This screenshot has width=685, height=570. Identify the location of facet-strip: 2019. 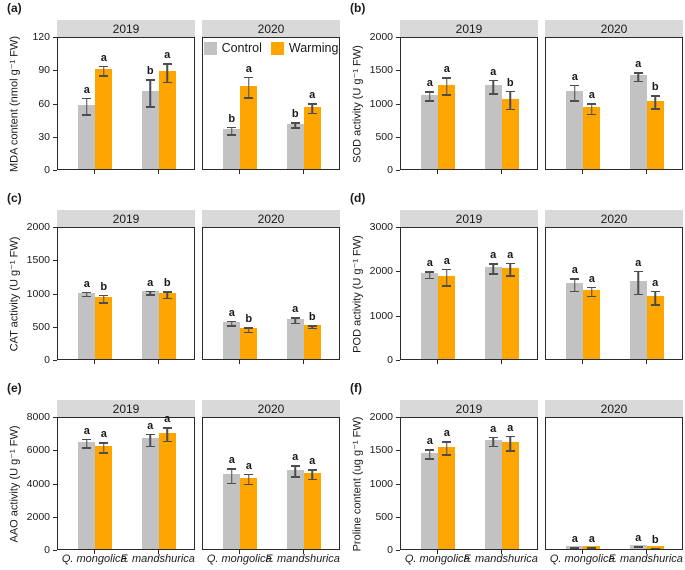
(469, 218).